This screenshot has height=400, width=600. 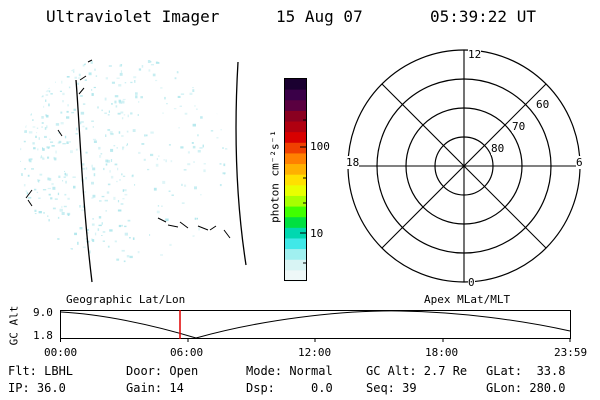 What do you see at coordinates (320, 146) in the screenshot?
I see `colorbar-label-100: 100` at bounding box center [320, 146].